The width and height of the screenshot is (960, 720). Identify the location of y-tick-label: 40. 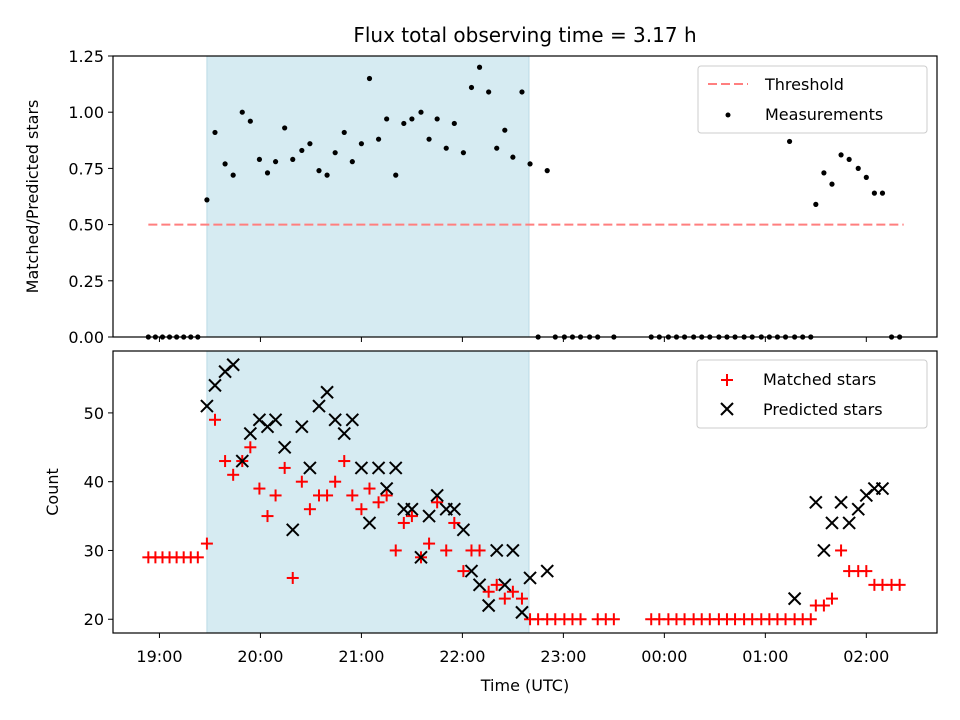
(94, 482).